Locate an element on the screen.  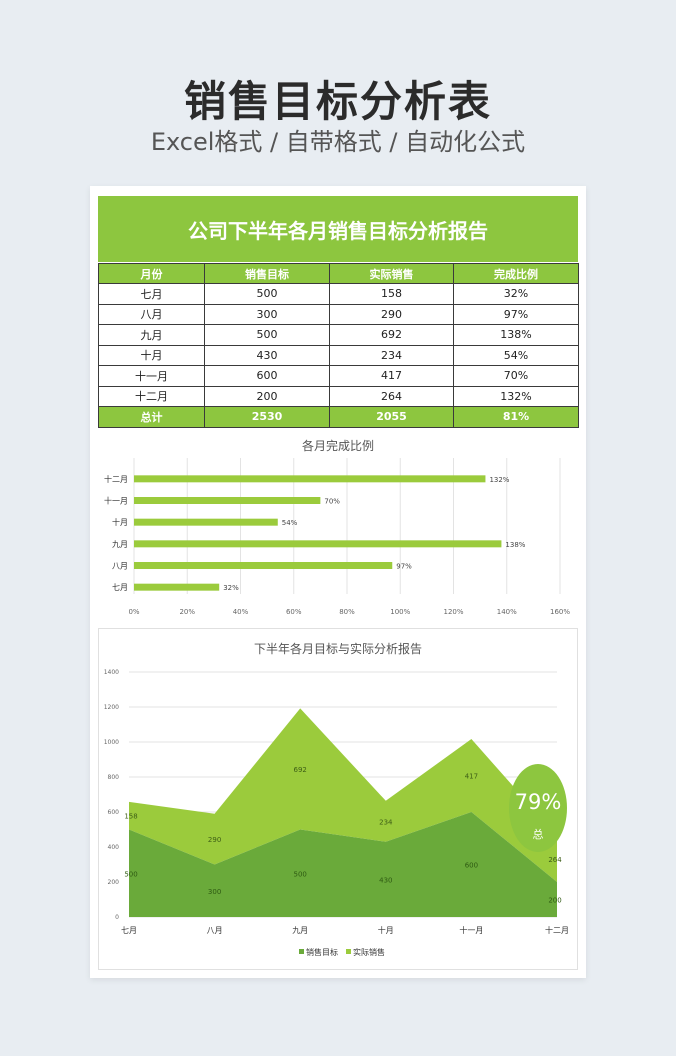
table-row: 十一月 600 417 70% is located at coordinates (338, 376).